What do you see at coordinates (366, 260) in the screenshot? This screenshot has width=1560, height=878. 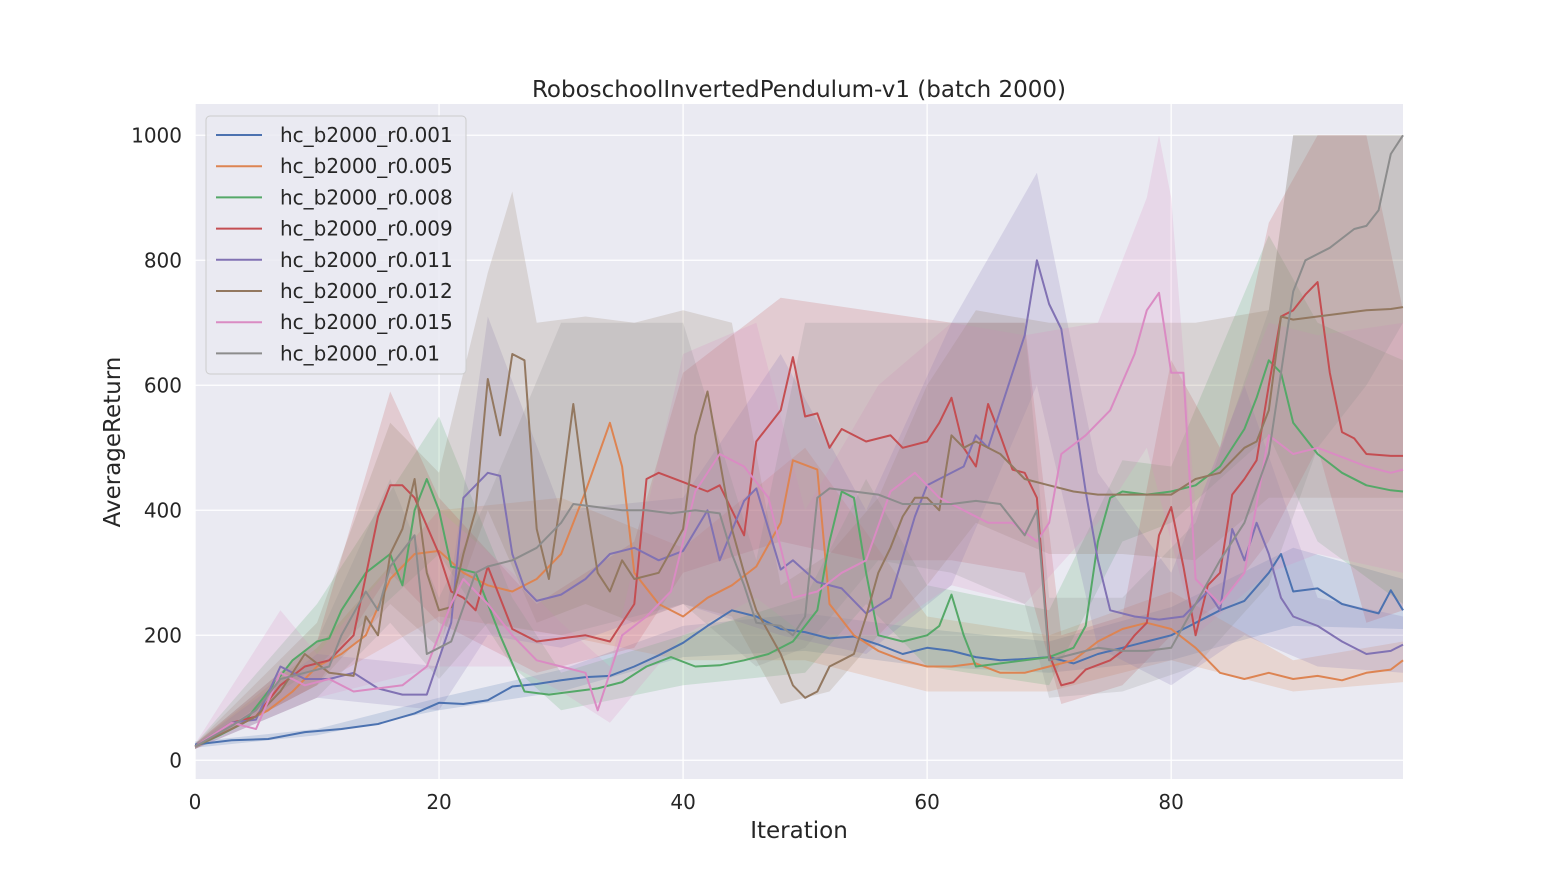 I see `legend-label: hc_b2000_r0.011` at bounding box center [366, 260].